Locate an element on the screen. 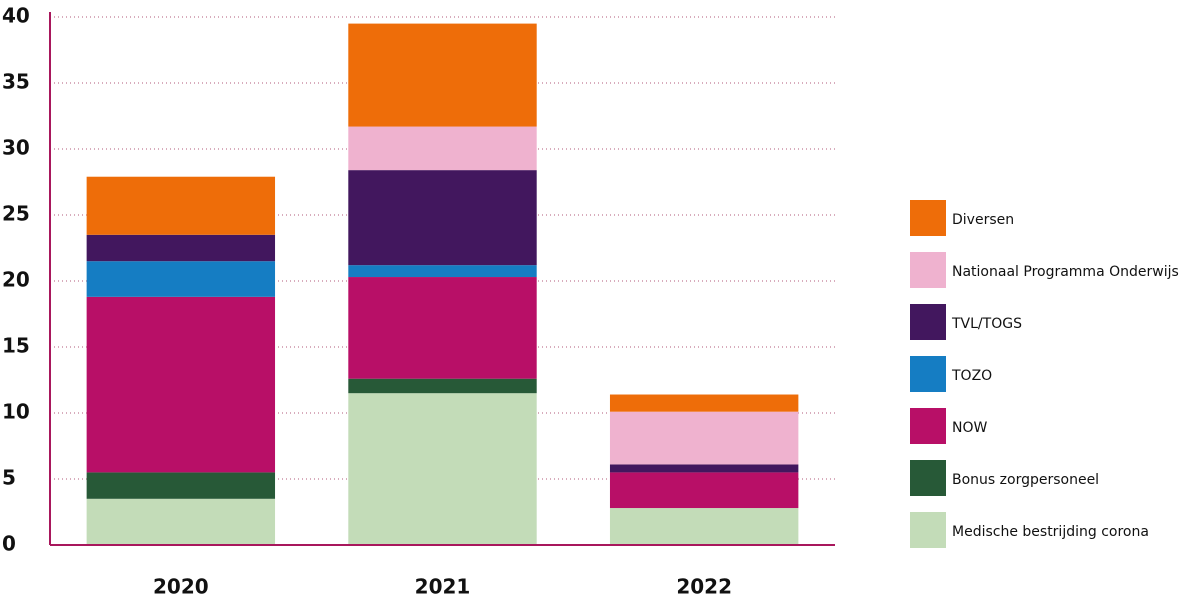 This screenshot has width=1203, height=596. x-tick-label: 2022 is located at coordinates (704, 585).